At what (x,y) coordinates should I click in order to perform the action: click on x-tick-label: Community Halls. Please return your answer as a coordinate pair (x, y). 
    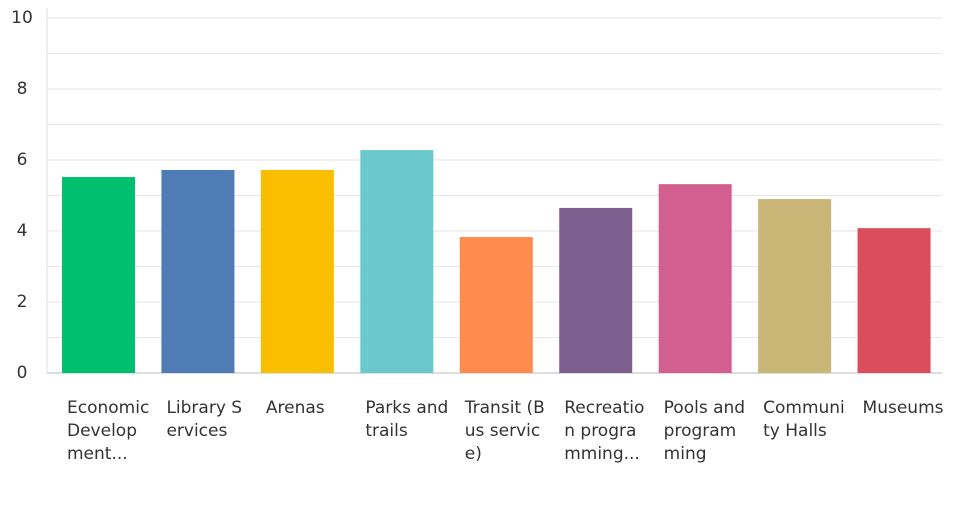
    Looking at the image, I should click on (804, 419).